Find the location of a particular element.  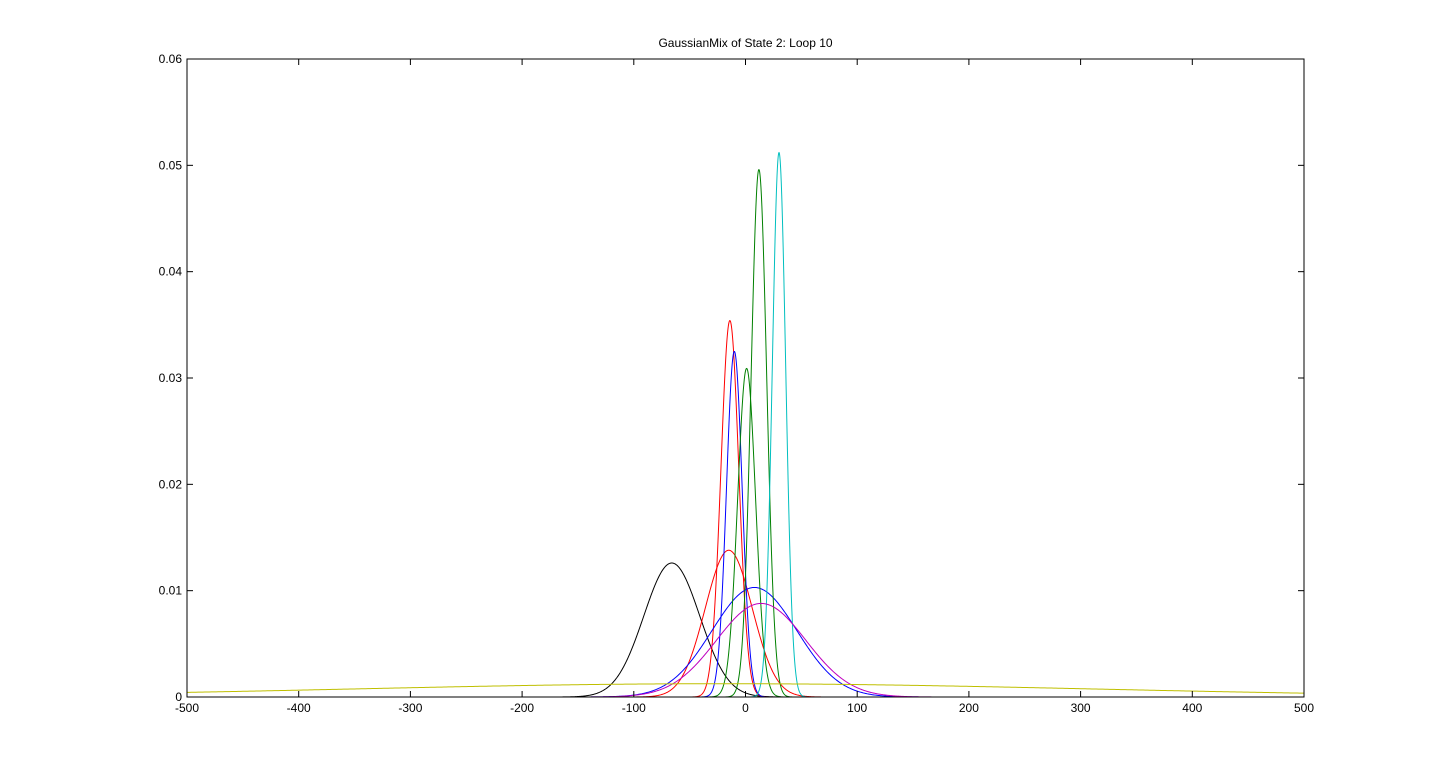

x-tick-label: -500 is located at coordinates (187, 708).